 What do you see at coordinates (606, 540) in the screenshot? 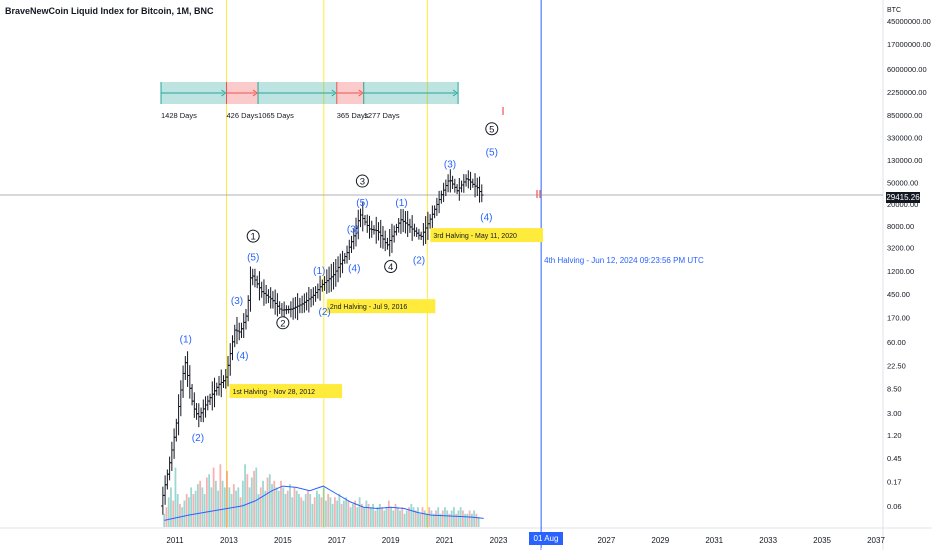
I see `x-tick-label: 2027` at bounding box center [606, 540].